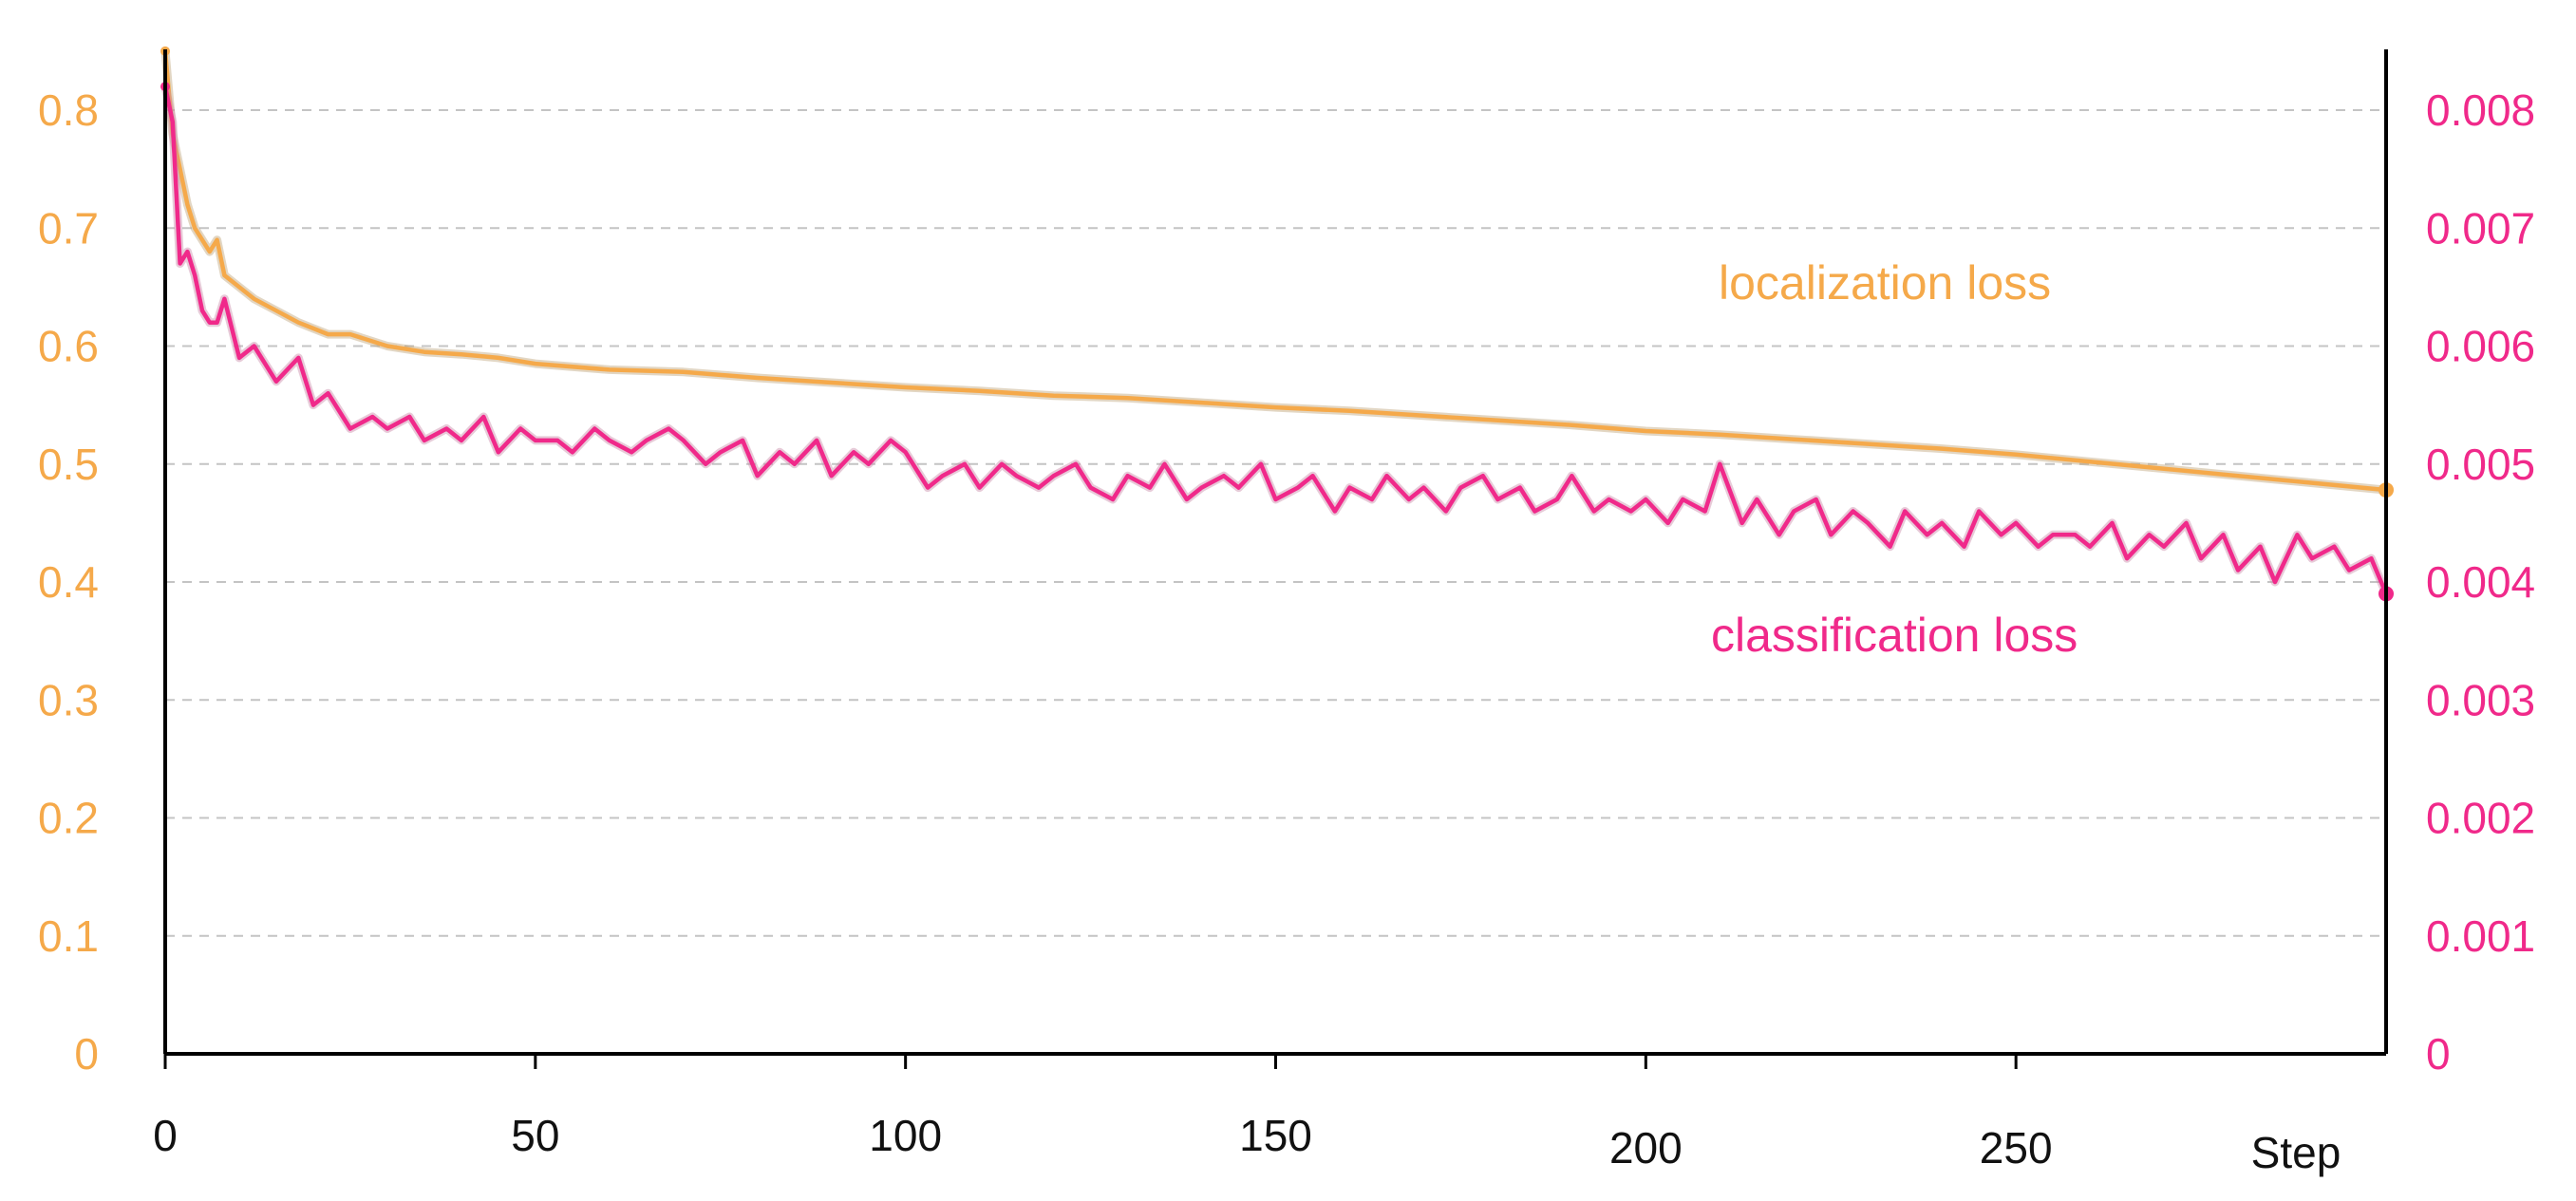  What do you see at coordinates (68, 936) in the screenshot?
I see `left-y-tick-label: 0.1` at bounding box center [68, 936].